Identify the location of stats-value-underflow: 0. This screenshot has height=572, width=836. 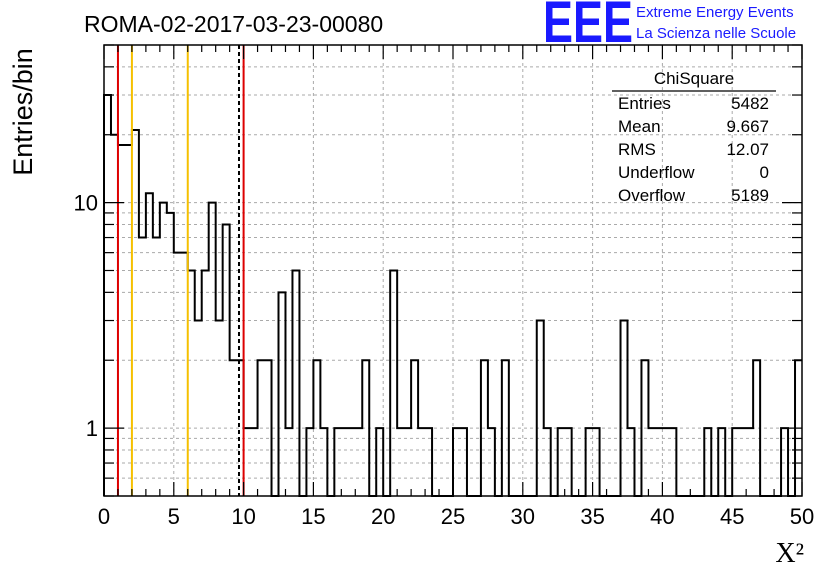
(764, 172).